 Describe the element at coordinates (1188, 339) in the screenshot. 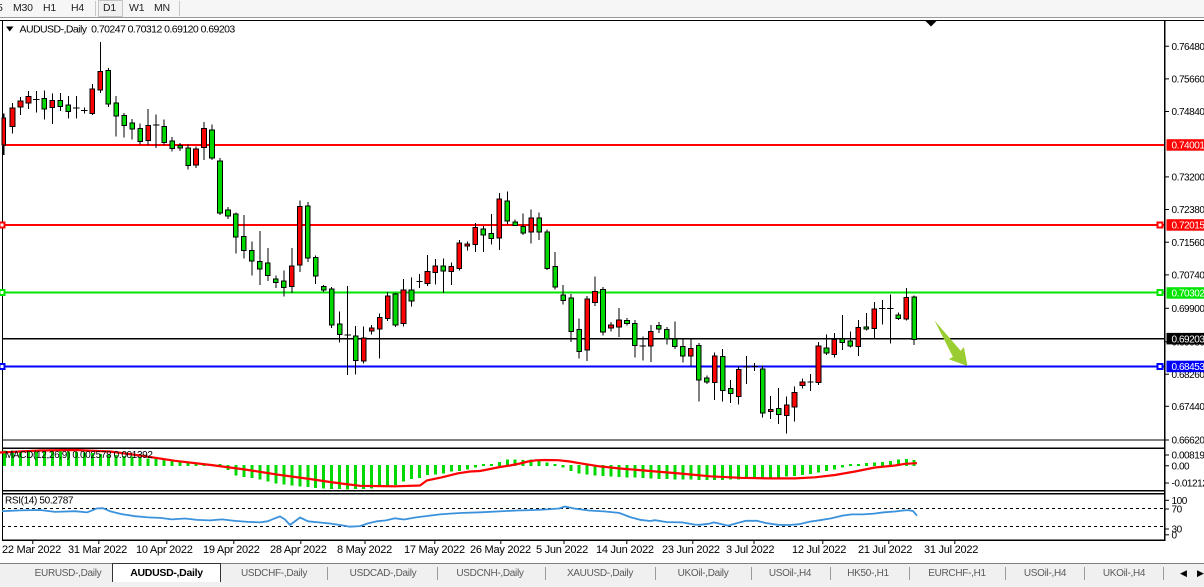

I see `svg-text: 0.69203` at that location.